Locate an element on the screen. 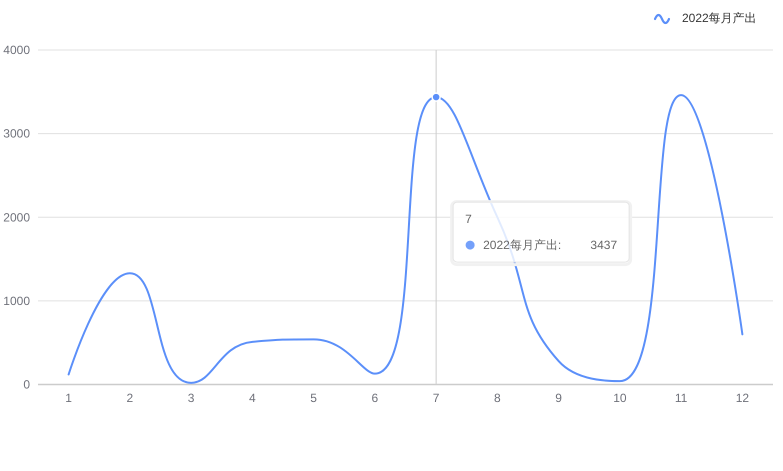 The width and height of the screenshot is (783, 471). x-tick-label: 2 is located at coordinates (130, 398).